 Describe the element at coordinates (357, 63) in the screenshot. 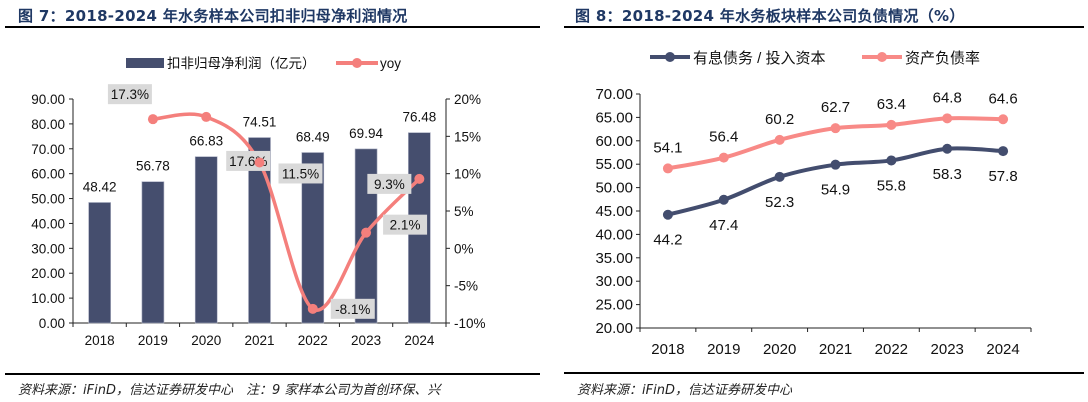

I see `legend-yoy-marker` at that location.